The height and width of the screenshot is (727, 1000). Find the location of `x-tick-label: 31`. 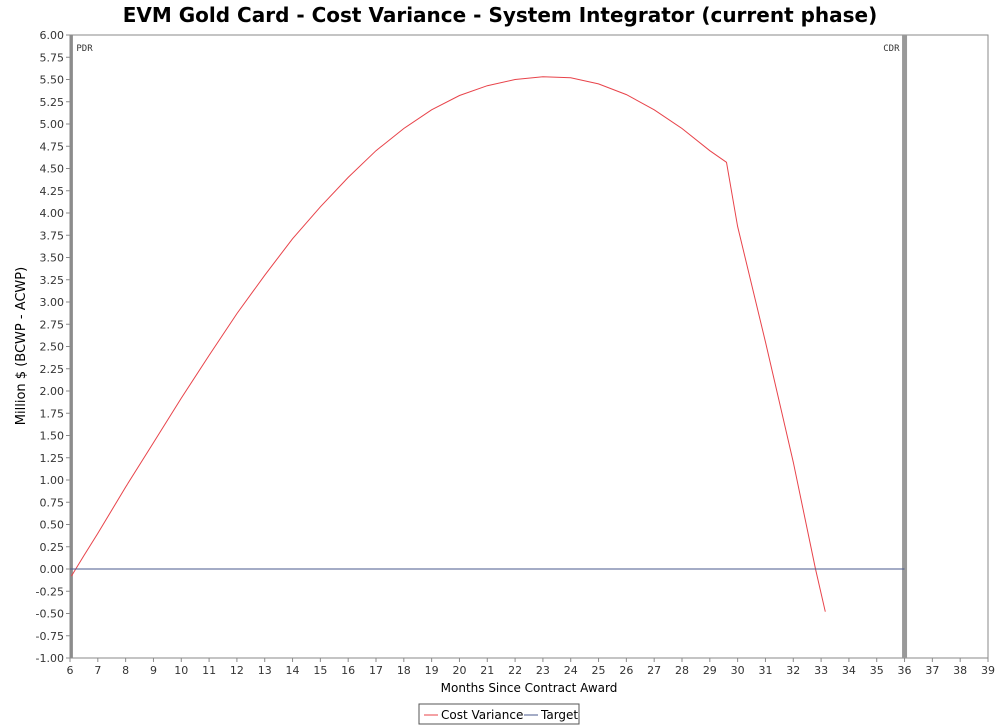

x-tick-label: 31 is located at coordinates (765, 670).